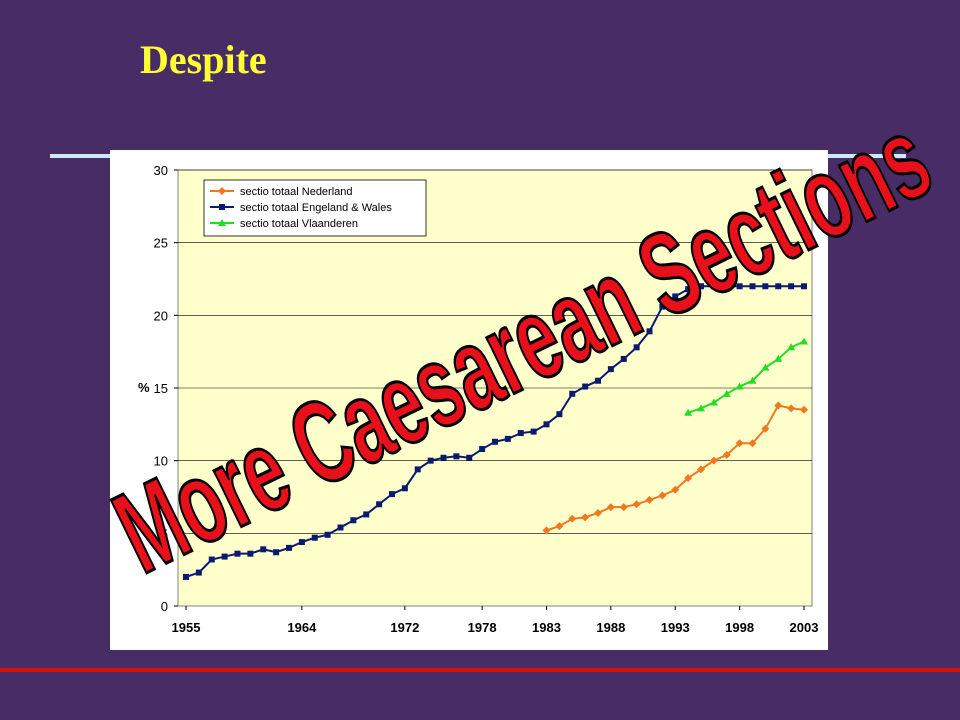  Describe the element at coordinates (80, 156) in the screenshot. I see `top-rule-left` at that location.